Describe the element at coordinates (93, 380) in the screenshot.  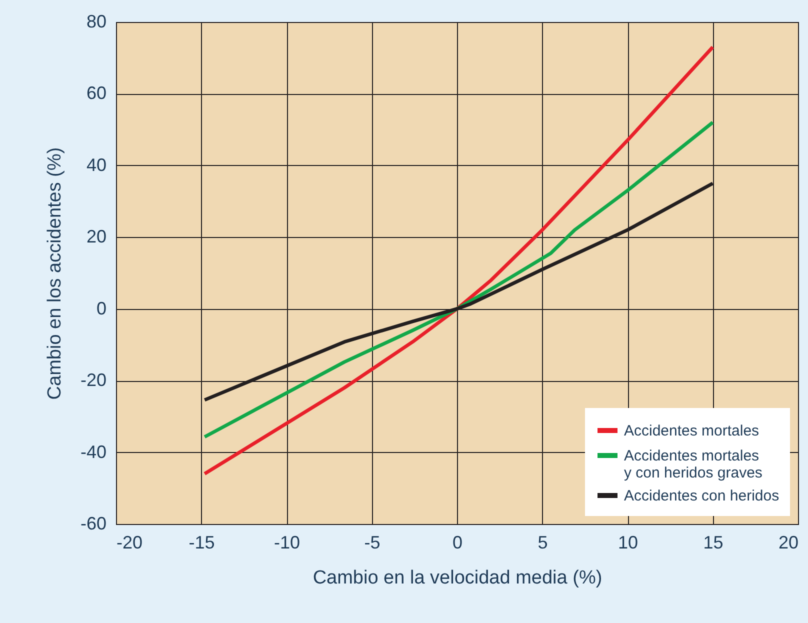
I see `y-tick-label: -20` at that location.